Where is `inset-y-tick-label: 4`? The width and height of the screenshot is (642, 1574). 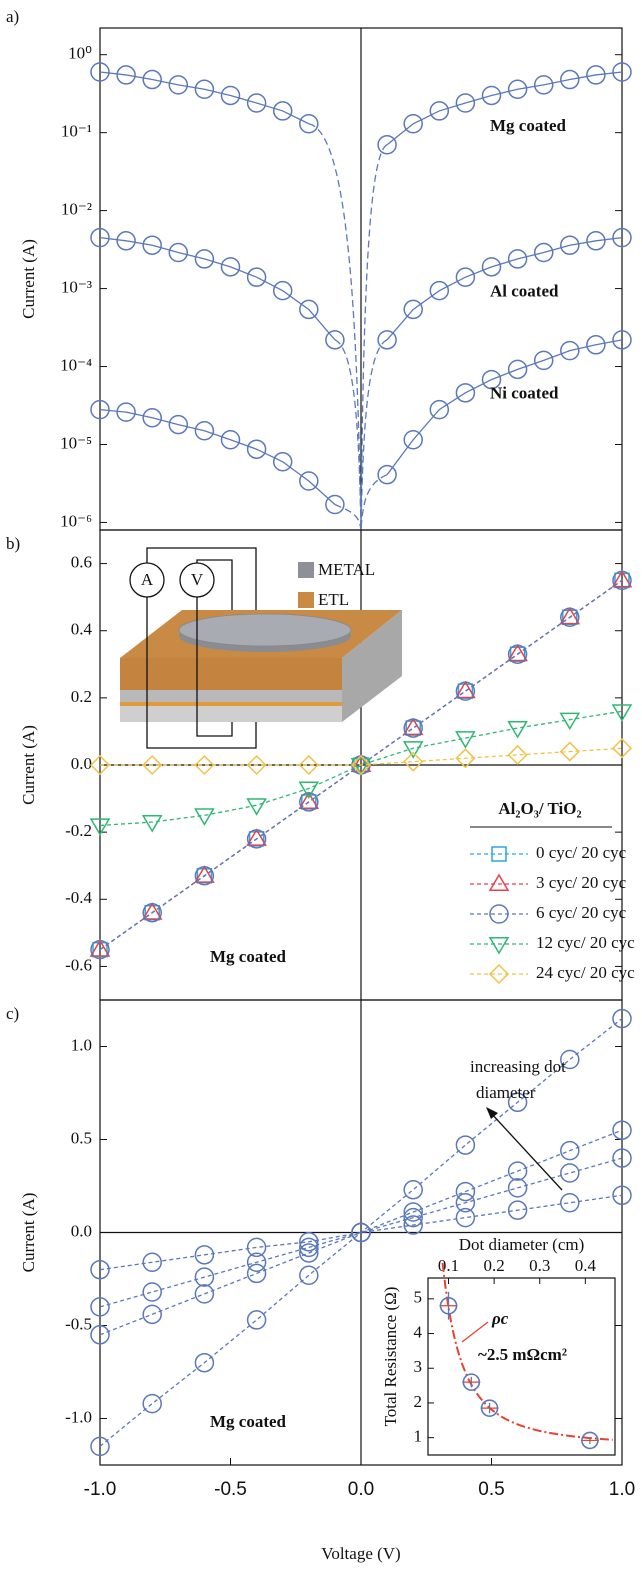
inset-y-tick-label: 4 is located at coordinates (418, 1331).